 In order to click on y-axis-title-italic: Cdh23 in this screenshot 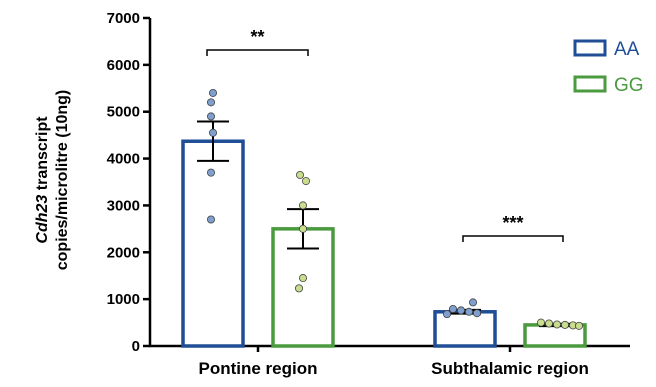, I will do `click(42, 219)`.